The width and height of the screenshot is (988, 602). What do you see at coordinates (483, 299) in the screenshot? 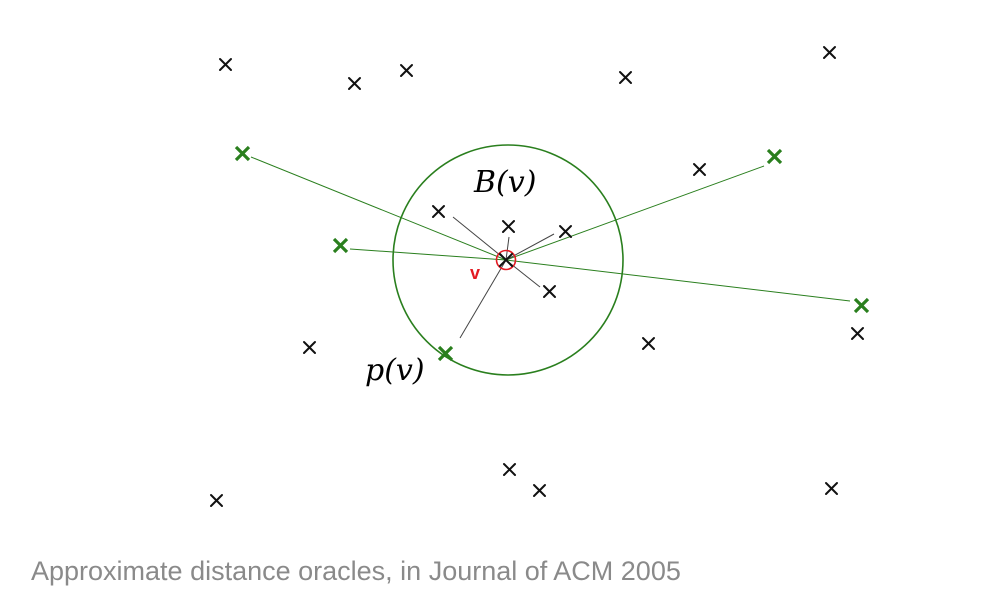
I see `pivot-edge` at bounding box center [483, 299].